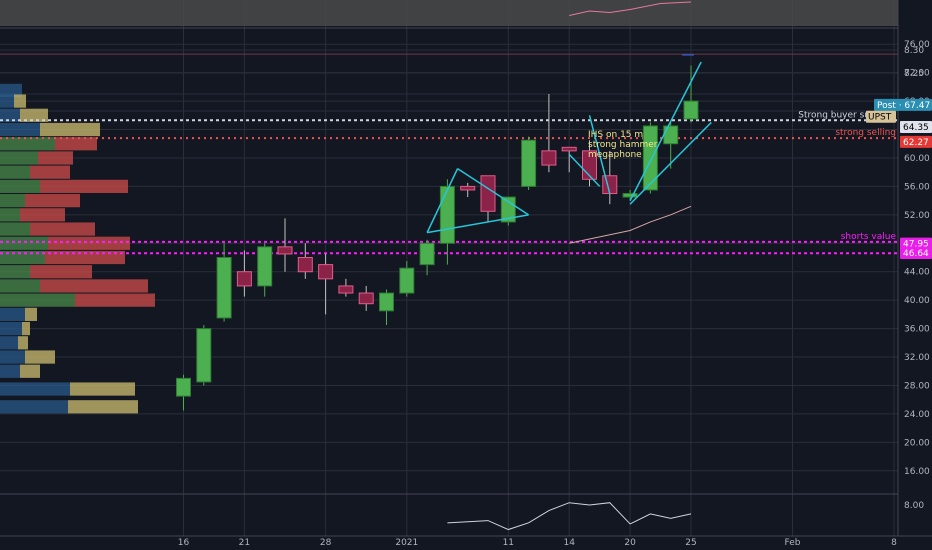 This screenshot has width=932, height=550. I want to click on symbol-tag, so click(881, 116).